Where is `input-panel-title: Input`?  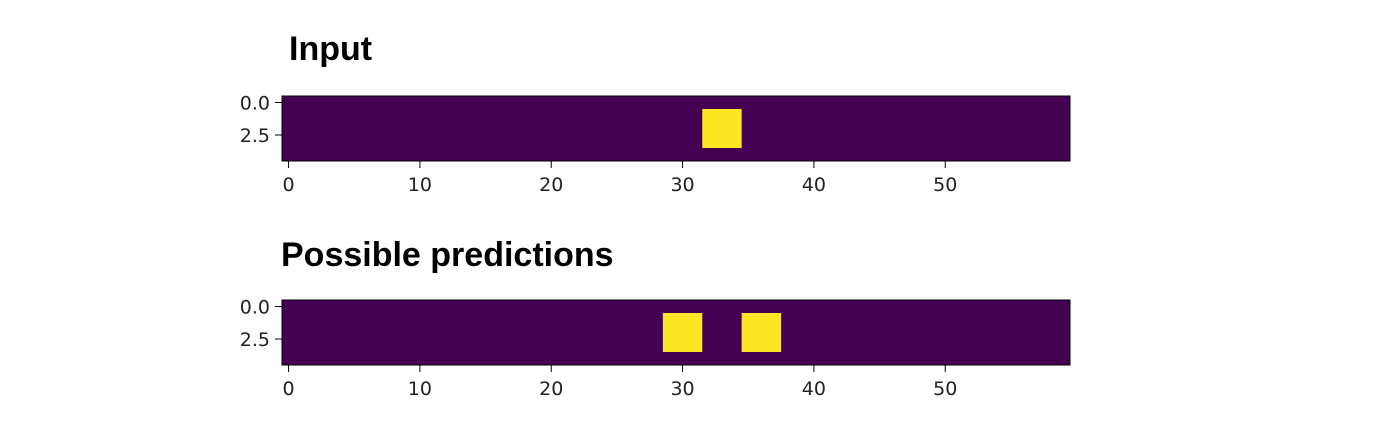
input-panel-title: Input is located at coordinates (331, 49).